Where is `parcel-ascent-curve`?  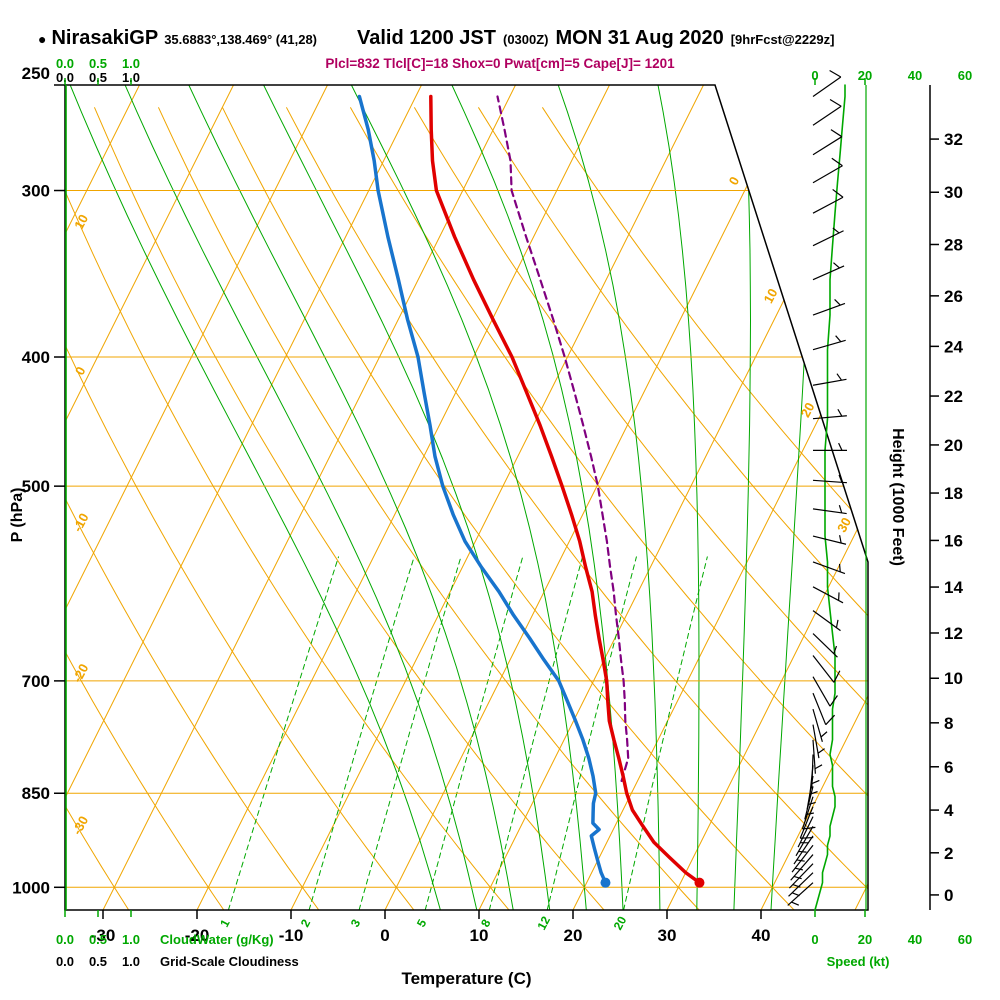
parcel-ascent-curve is located at coordinates (563, 439).